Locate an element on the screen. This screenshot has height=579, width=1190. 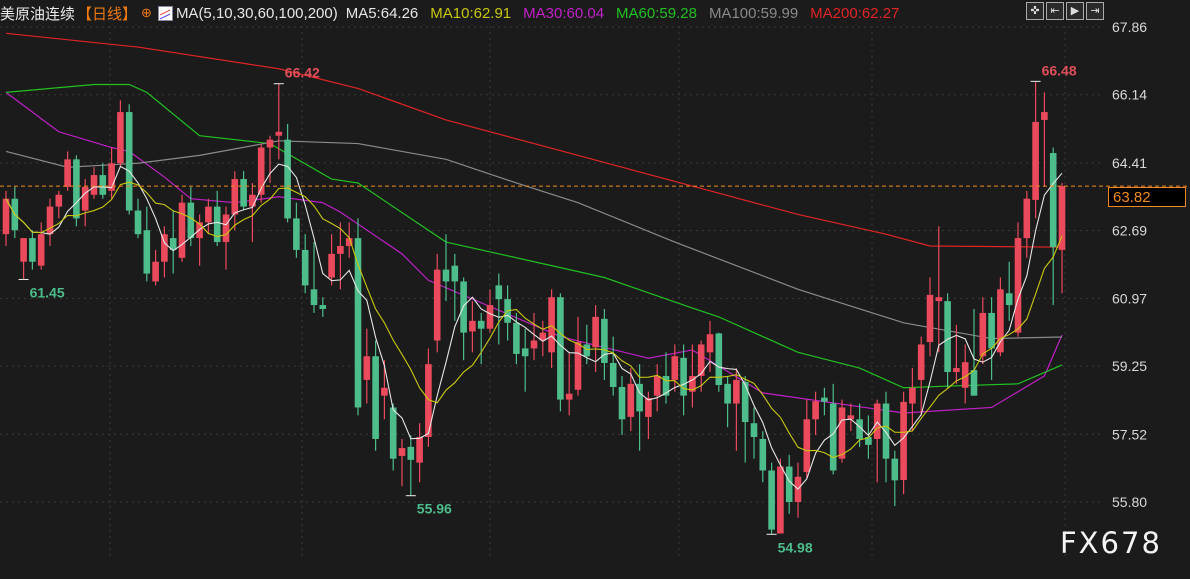
y-tick-label: 60.97 is located at coordinates (1129, 298).